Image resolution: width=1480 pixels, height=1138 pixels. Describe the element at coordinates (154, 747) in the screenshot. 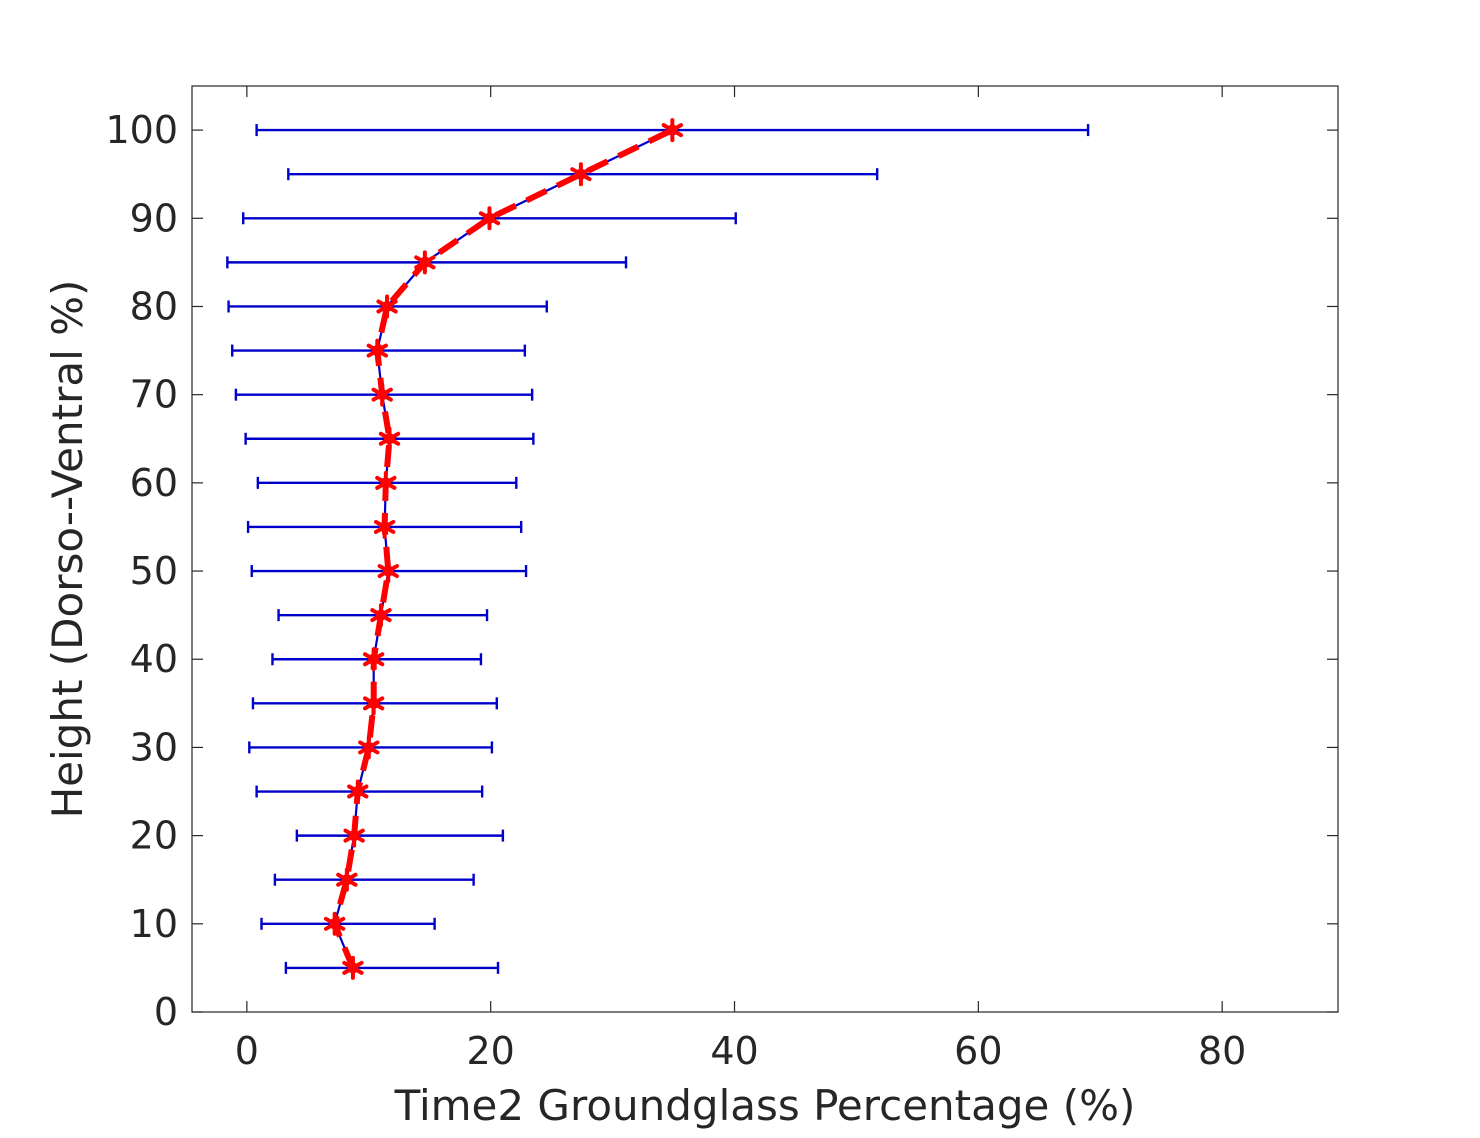

I see `y-tick-label: 30` at that location.